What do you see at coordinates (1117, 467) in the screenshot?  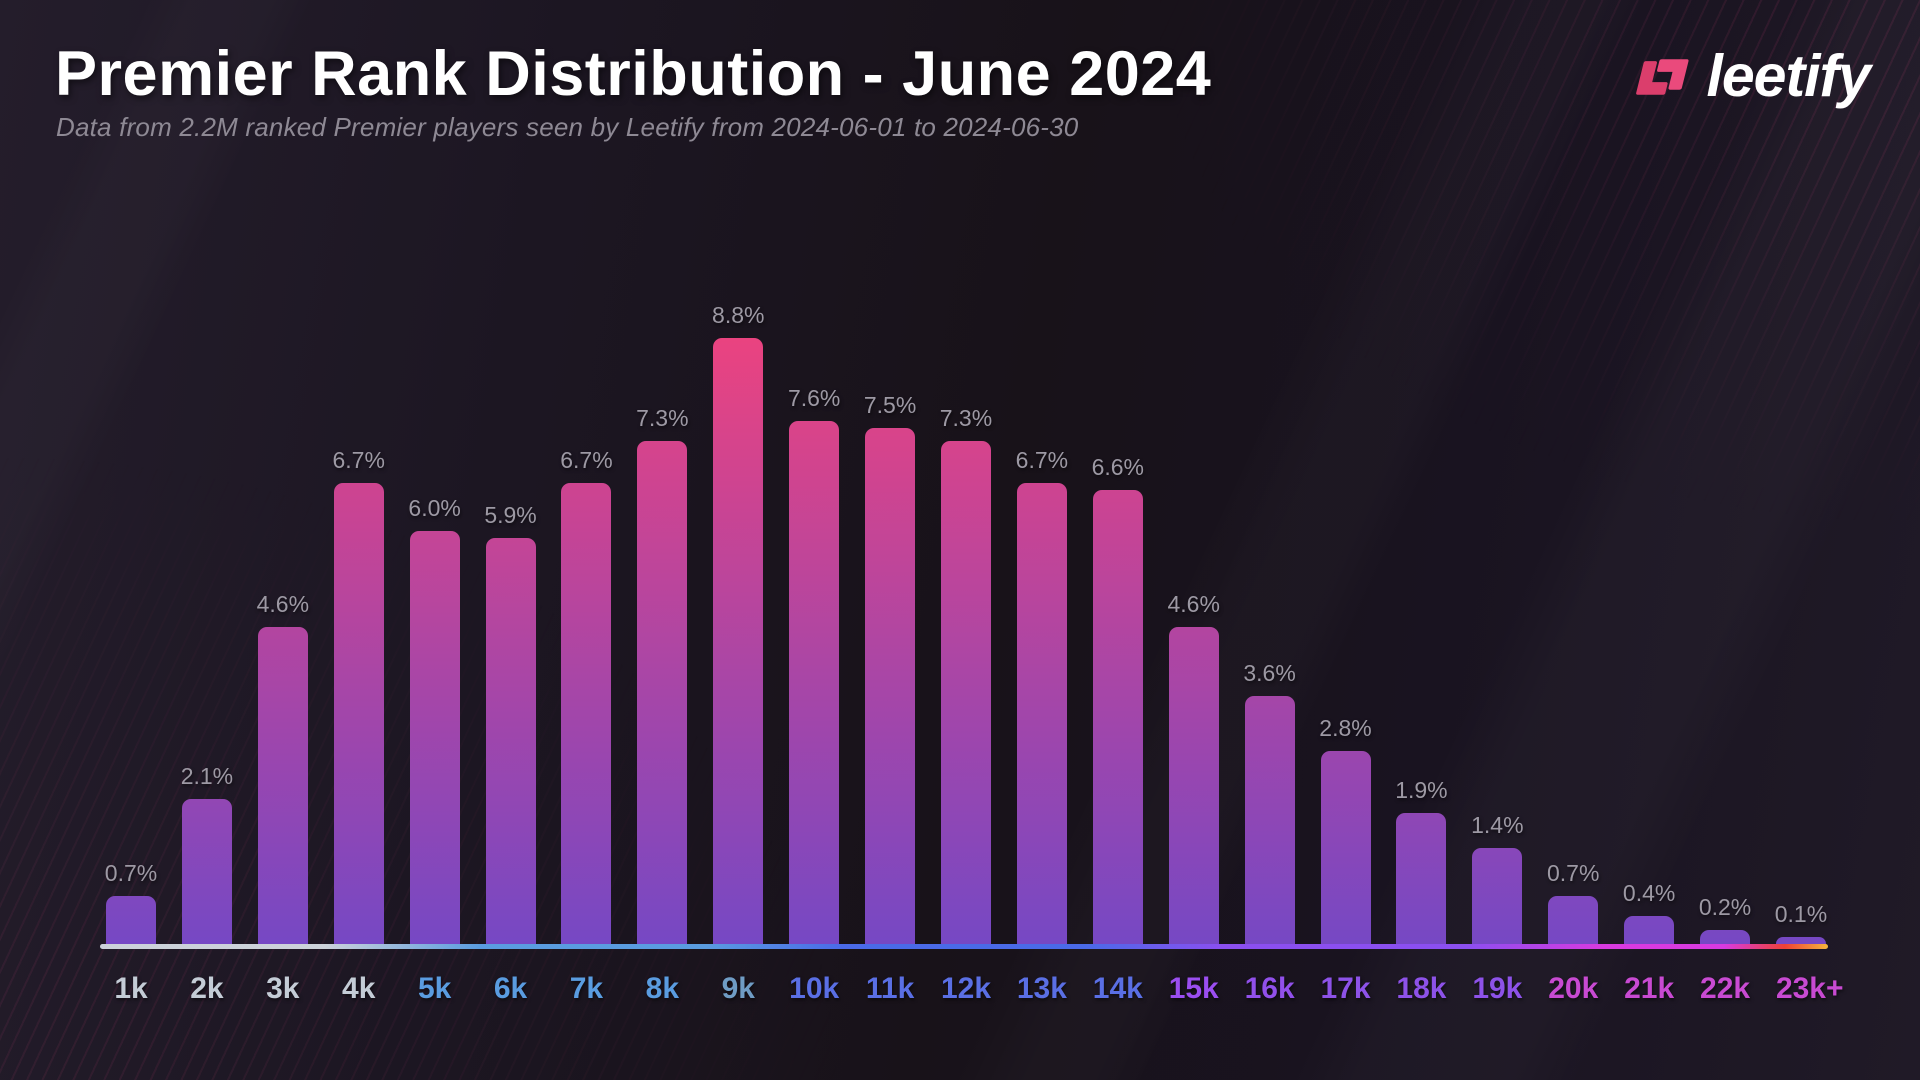 I see `bar-value-label: 6.6%` at bounding box center [1117, 467].